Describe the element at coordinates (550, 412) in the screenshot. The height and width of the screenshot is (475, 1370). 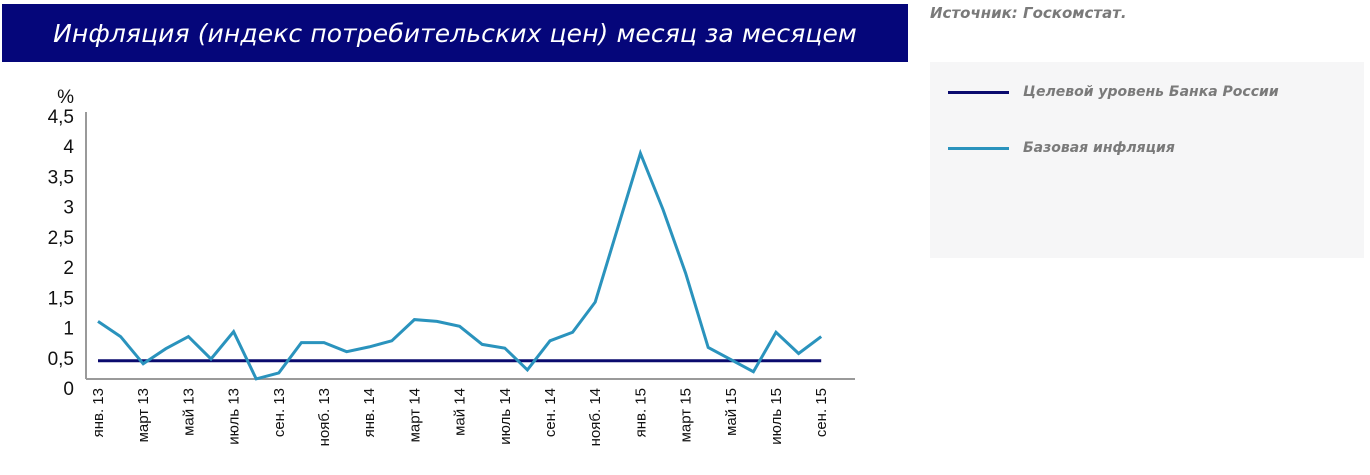
I see `x-tick-label: сен. 14` at that location.